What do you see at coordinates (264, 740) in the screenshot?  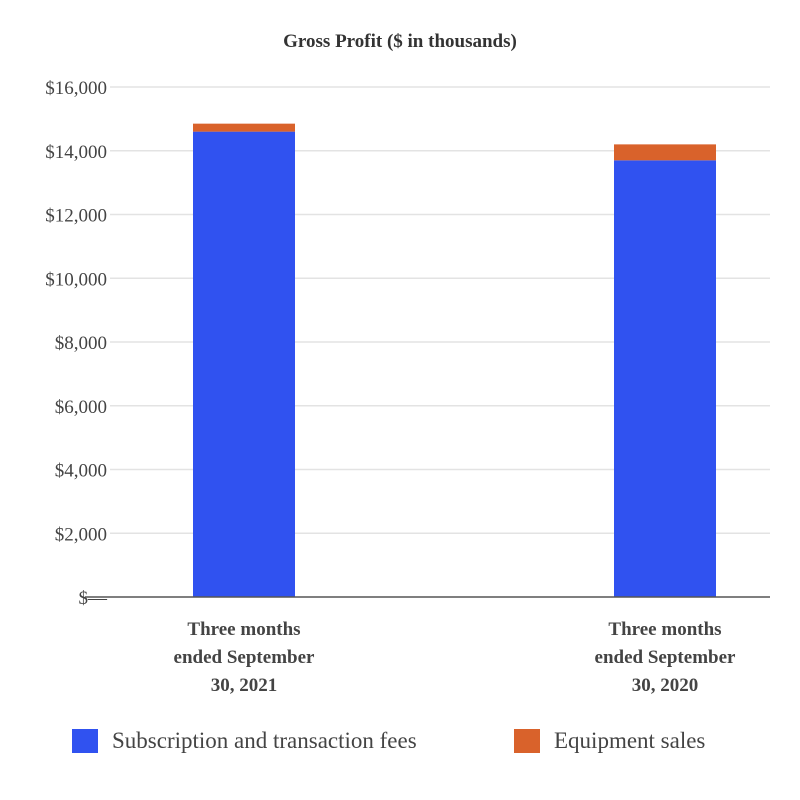 I see `legend-label-subscription: Subscription and transaction fees` at bounding box center [264, 740].